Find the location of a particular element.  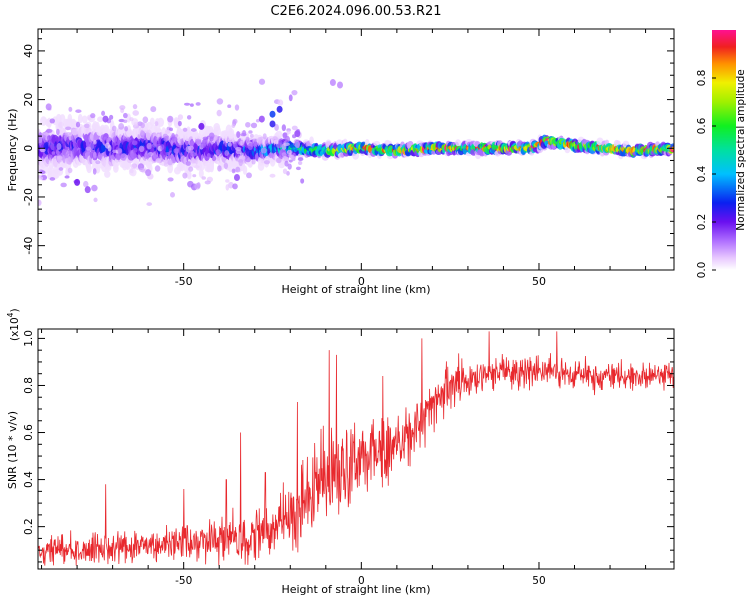

y-tick-label: 1.0 is located at coordinates (29, 338).